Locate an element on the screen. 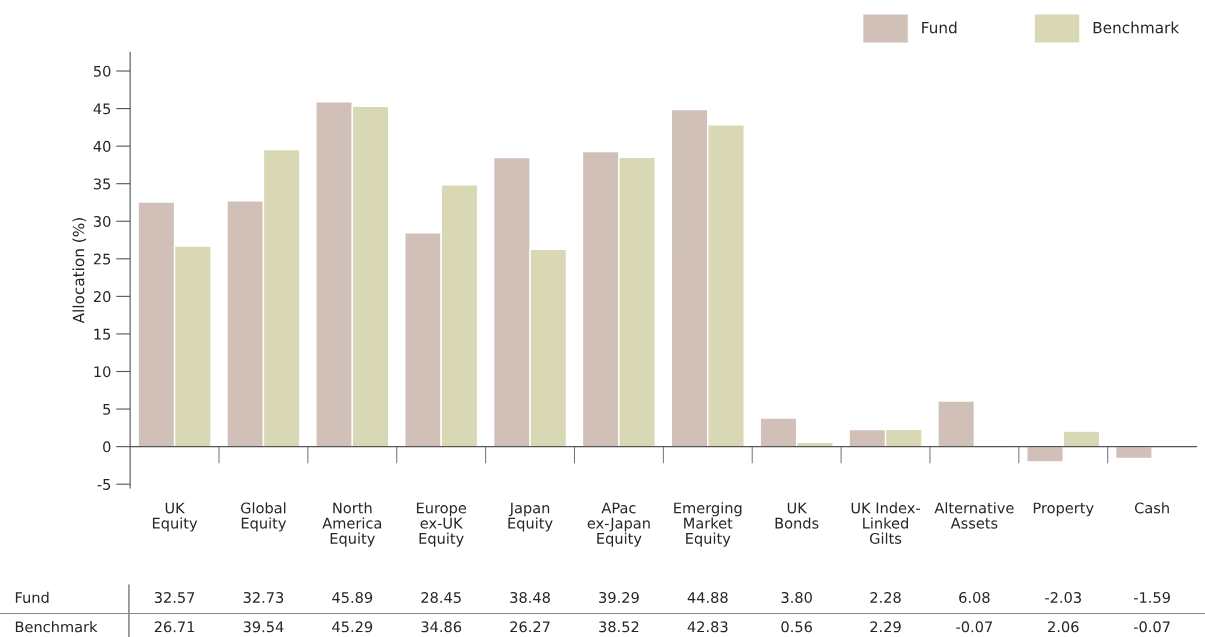  x-tick-label: UK Index- Linked Gilts is located at coordinates (885, 523).